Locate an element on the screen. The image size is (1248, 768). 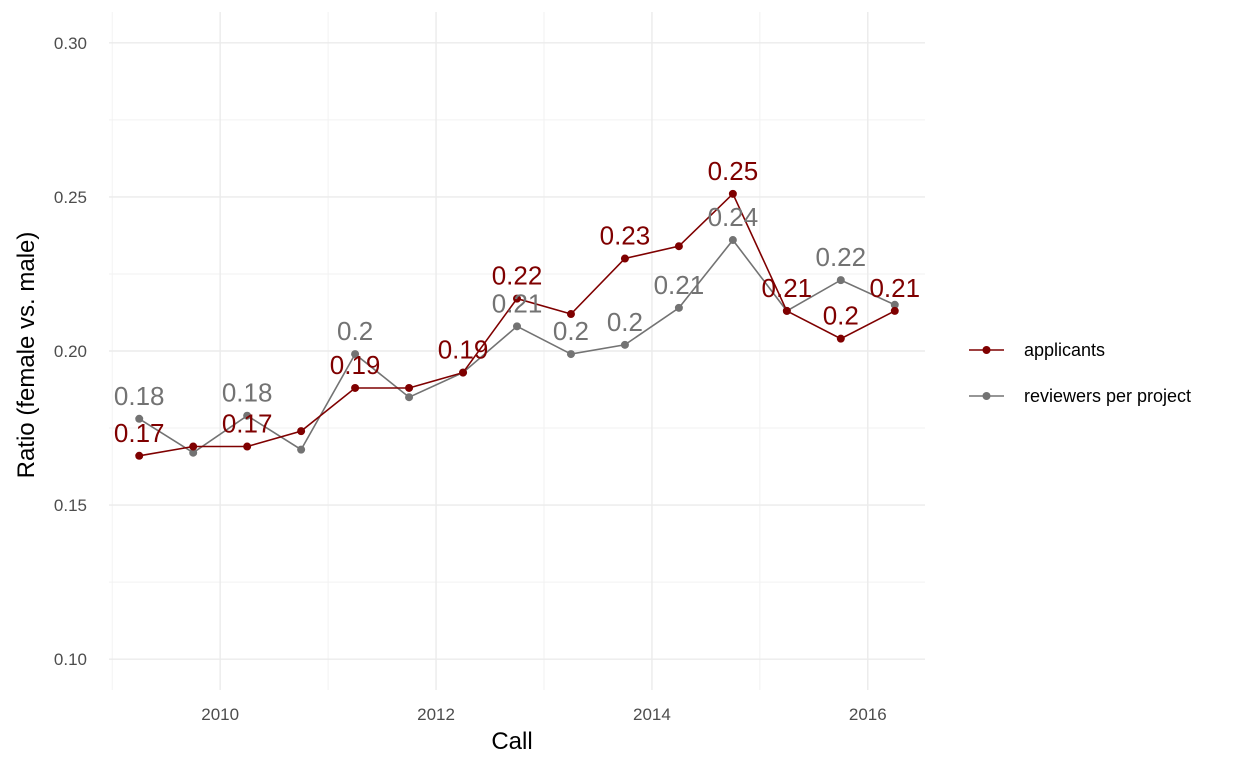
data-label-applicants: 0.23 is located at coordinates (625, 236).